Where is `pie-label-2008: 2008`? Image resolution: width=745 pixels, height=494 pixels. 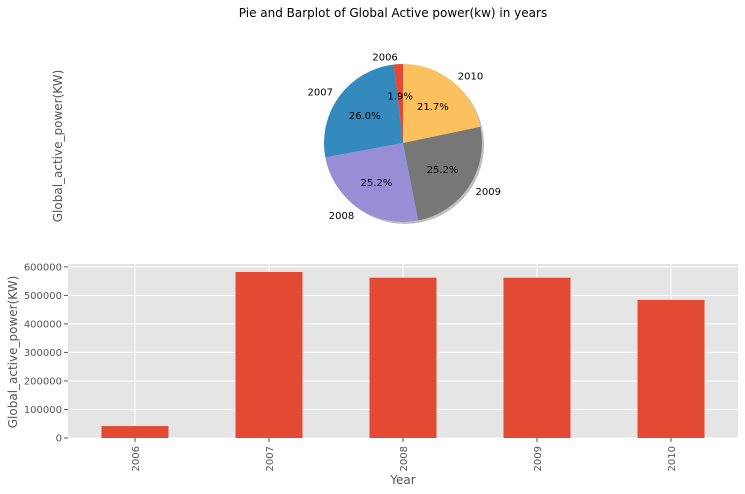
pie-label-2008: 2008 is located at coordinates (341, 216).